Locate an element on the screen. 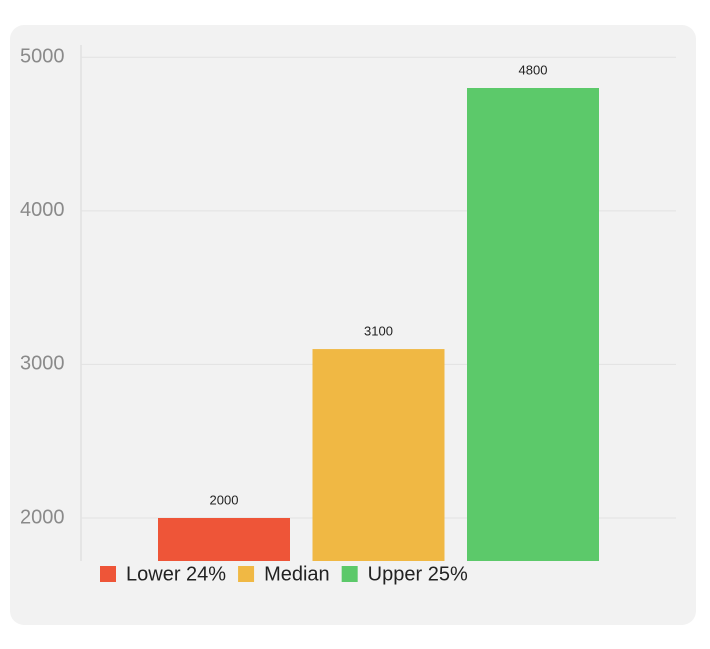 Image resolution: width=710 pixels, height=649 pixels. legend-label: Upper 25% is located at coordinates (418, 574).